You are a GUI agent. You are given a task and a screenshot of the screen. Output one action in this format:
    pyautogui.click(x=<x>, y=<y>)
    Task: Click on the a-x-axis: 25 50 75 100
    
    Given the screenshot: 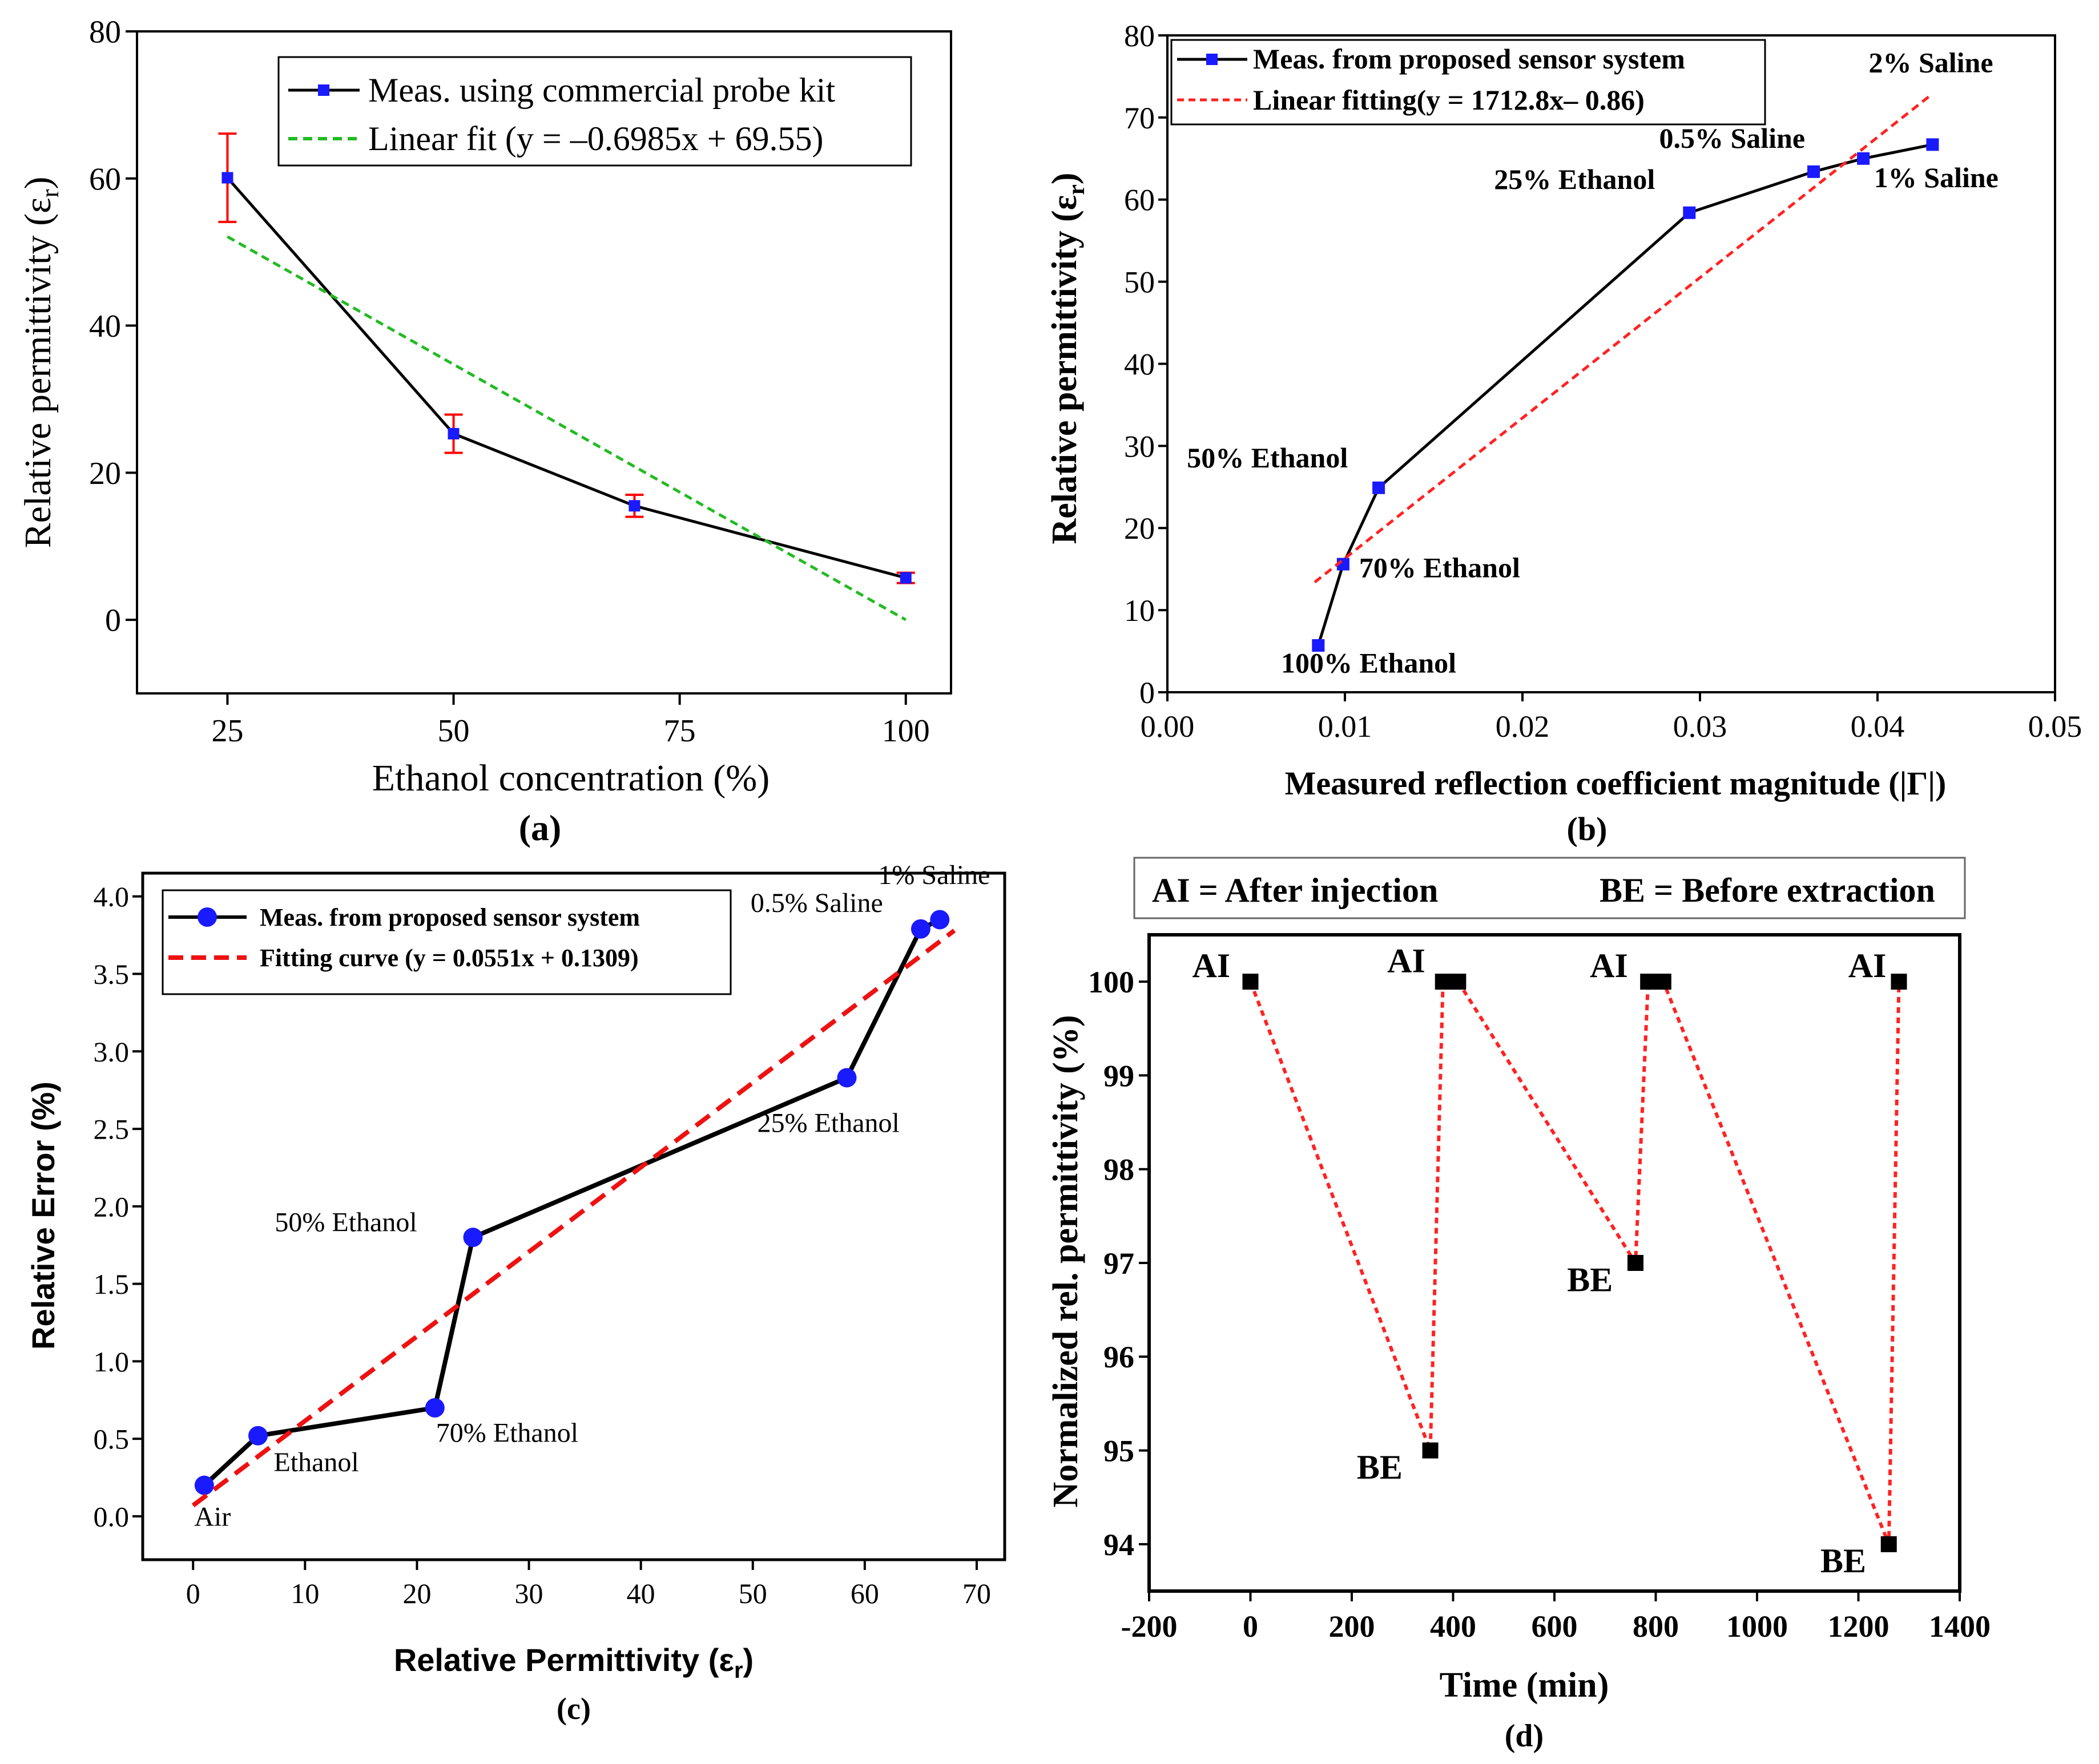 What is the action you would take?
    pyautogui.click(x=570, y=721)
    